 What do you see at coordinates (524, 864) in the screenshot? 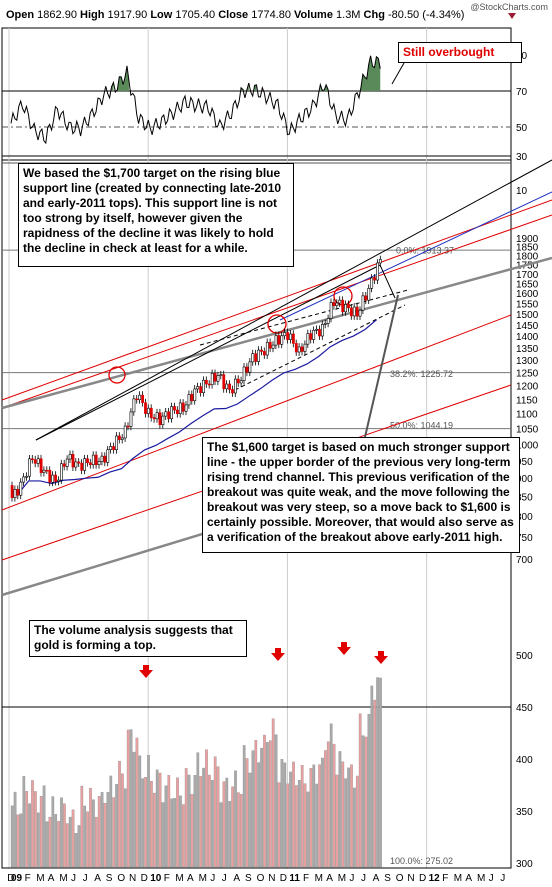
I see `volume-tick-label: 300` at bounding box center [524, 864].